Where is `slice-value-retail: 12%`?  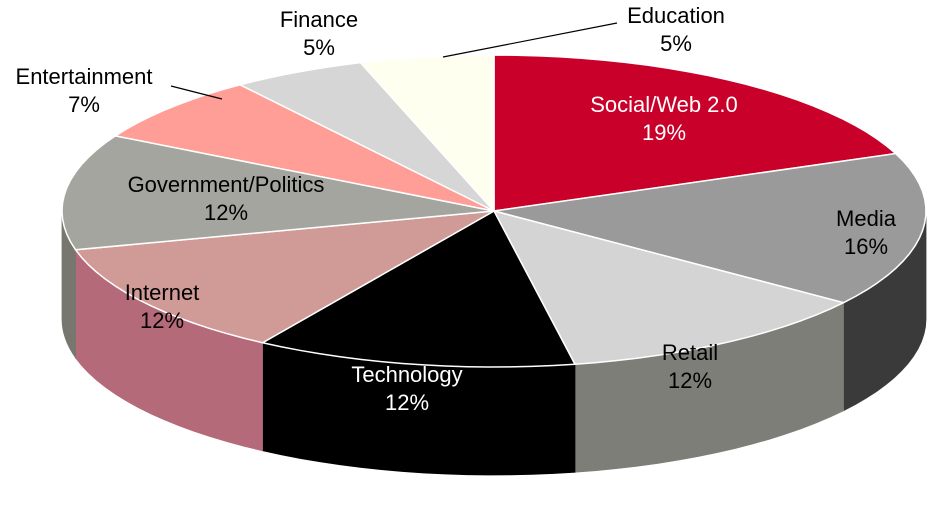 slice-value-retail: 12% is located at coordinates (690, 380).